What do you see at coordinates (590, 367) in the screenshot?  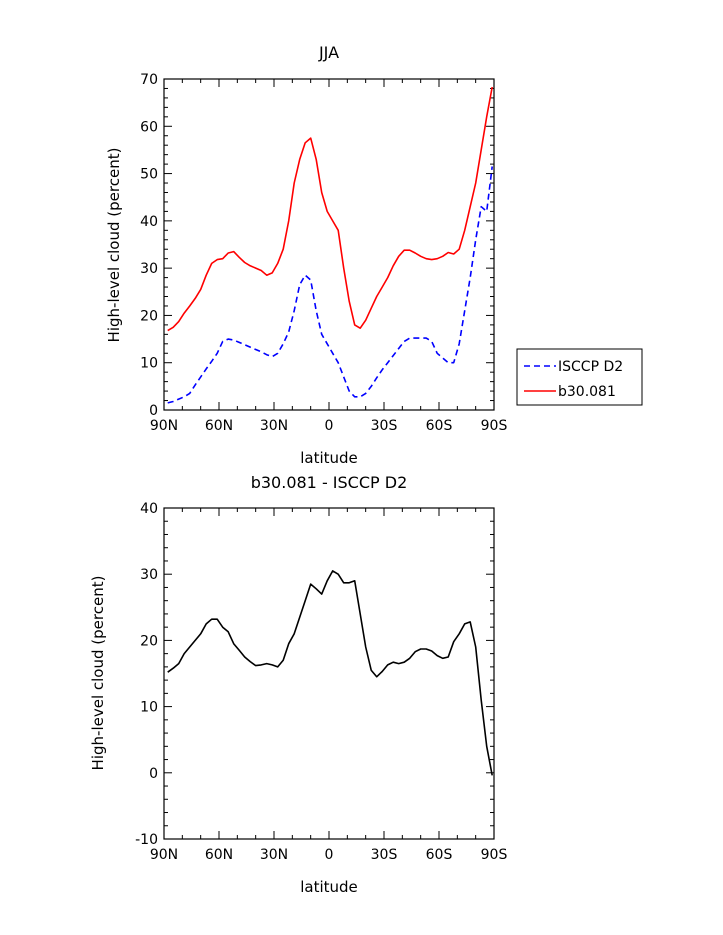 I see `legend-label-isccp: ISCCP D2` at bounding box center [590, 367].